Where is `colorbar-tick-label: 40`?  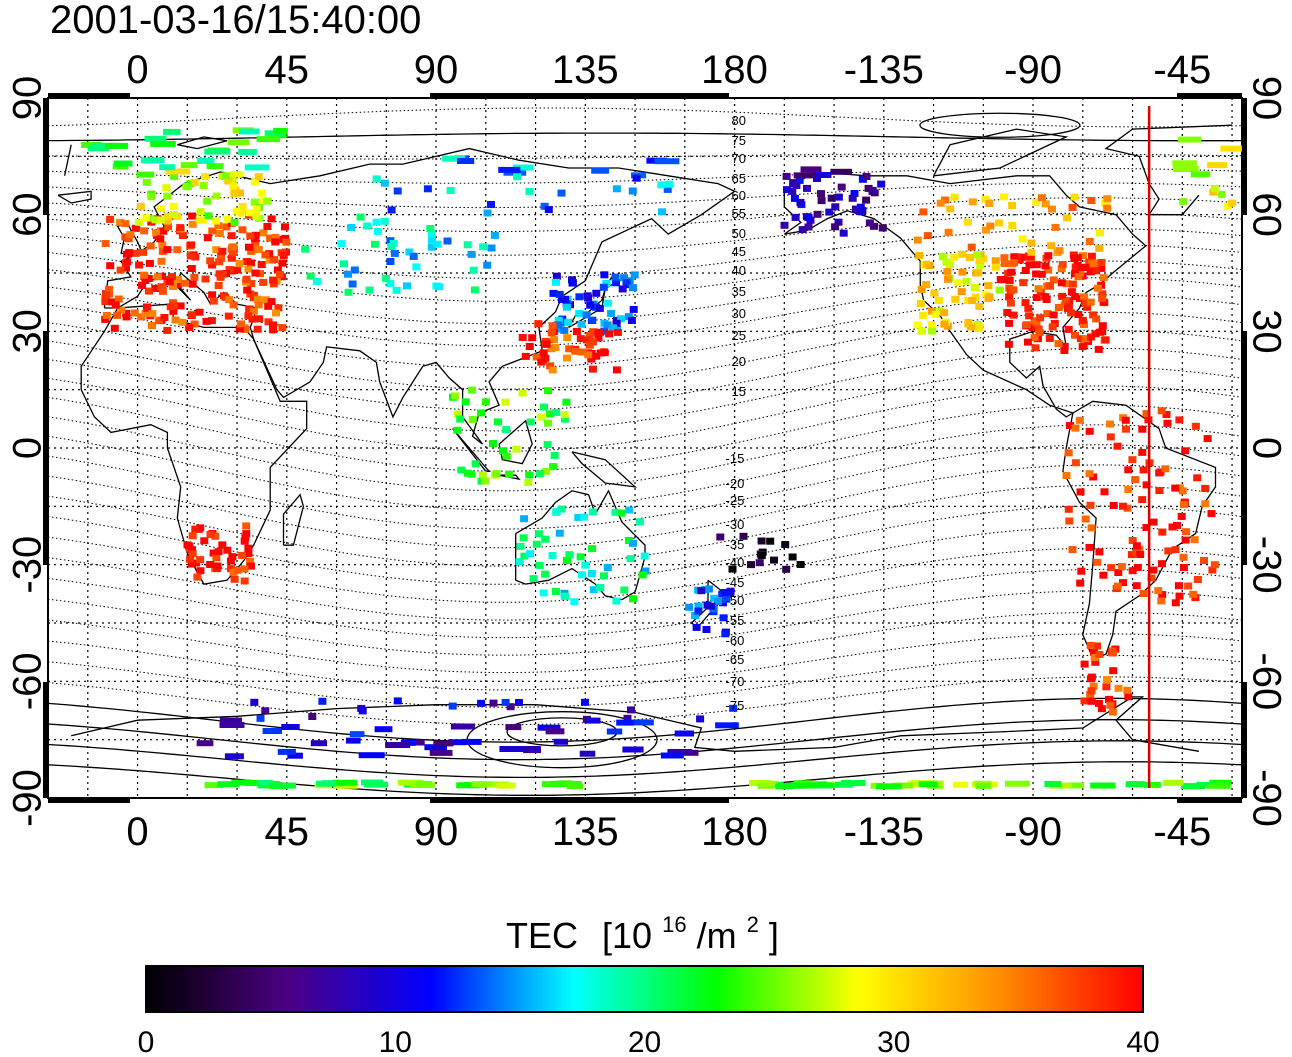 colorbar-tick-label: 40 is located at coordinates (1142, 1041).